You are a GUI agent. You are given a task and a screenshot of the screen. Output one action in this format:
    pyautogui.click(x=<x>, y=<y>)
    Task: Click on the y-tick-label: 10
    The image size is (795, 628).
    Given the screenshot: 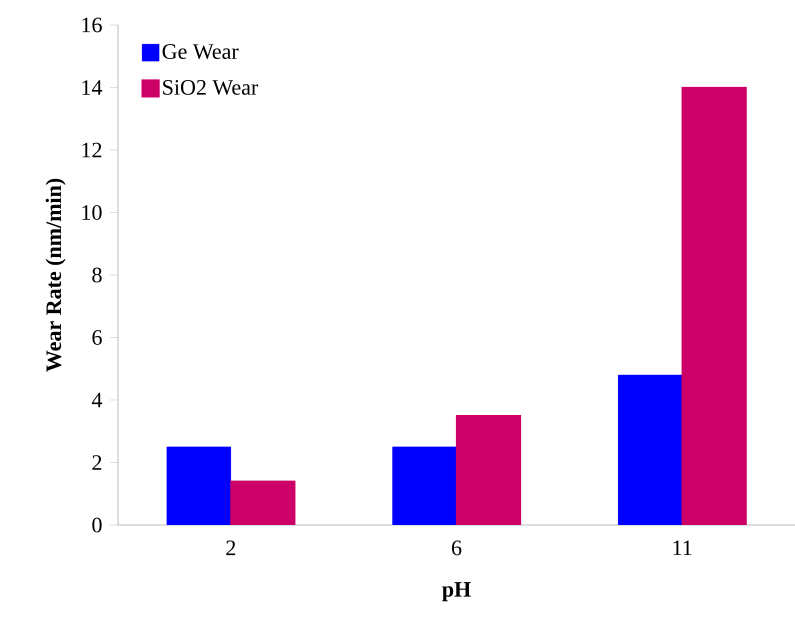 What is the action you would take?
    pyautogui.click(x=92, y=212)
    